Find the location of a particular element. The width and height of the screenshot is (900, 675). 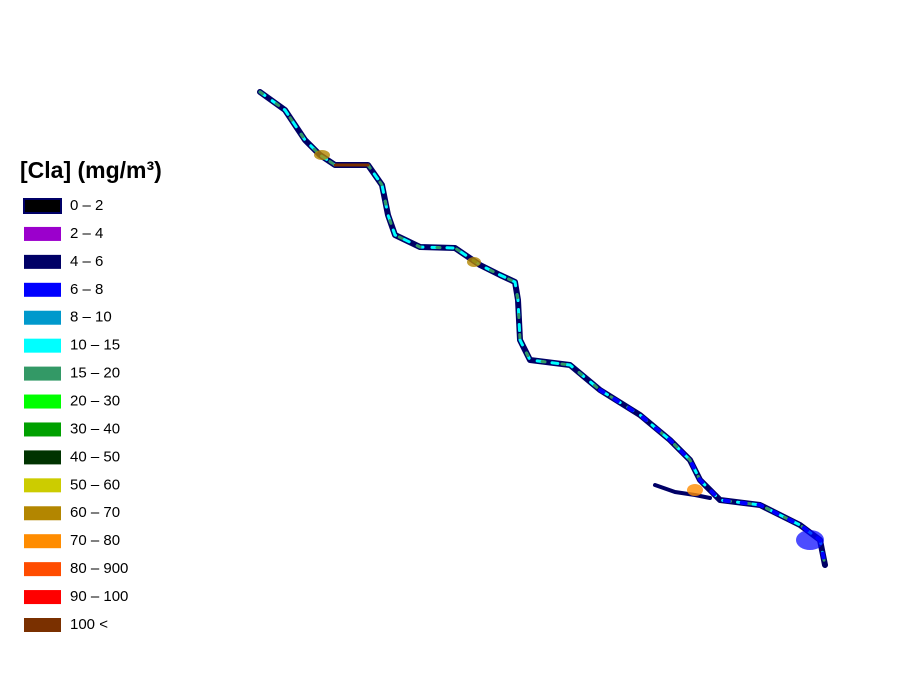

legend-label: 0 – 2 is located at coordinates (86, 205).